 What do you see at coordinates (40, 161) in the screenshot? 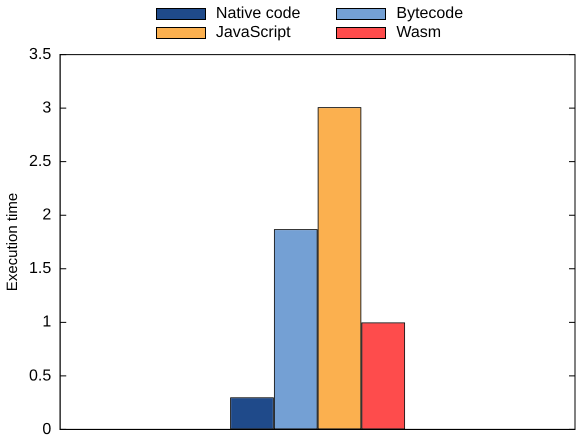
I see `y-tick-label: 2.5` at bounding box center [40, 161].